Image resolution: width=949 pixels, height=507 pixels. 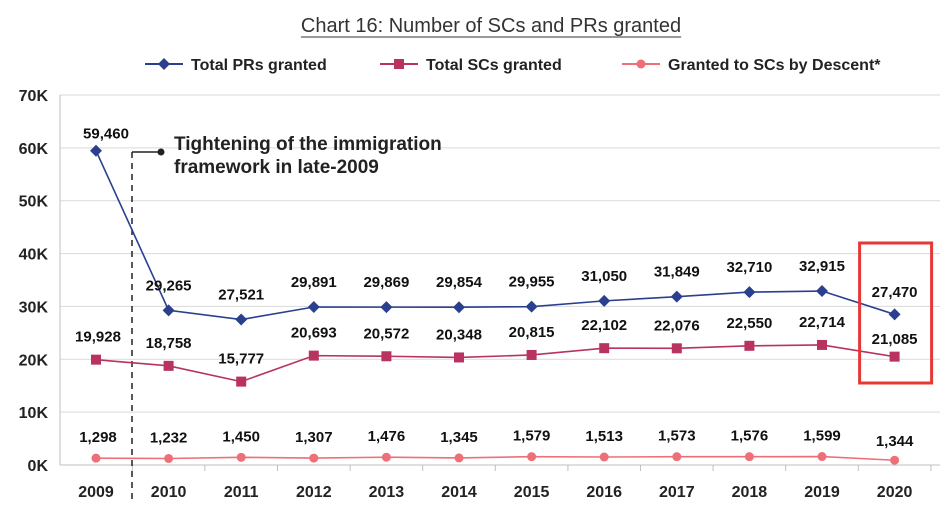 What do you see at coordinates (34, 413) in the screenshot?
I see `y-tick-label: 10K` at bounding box center [34, 413].